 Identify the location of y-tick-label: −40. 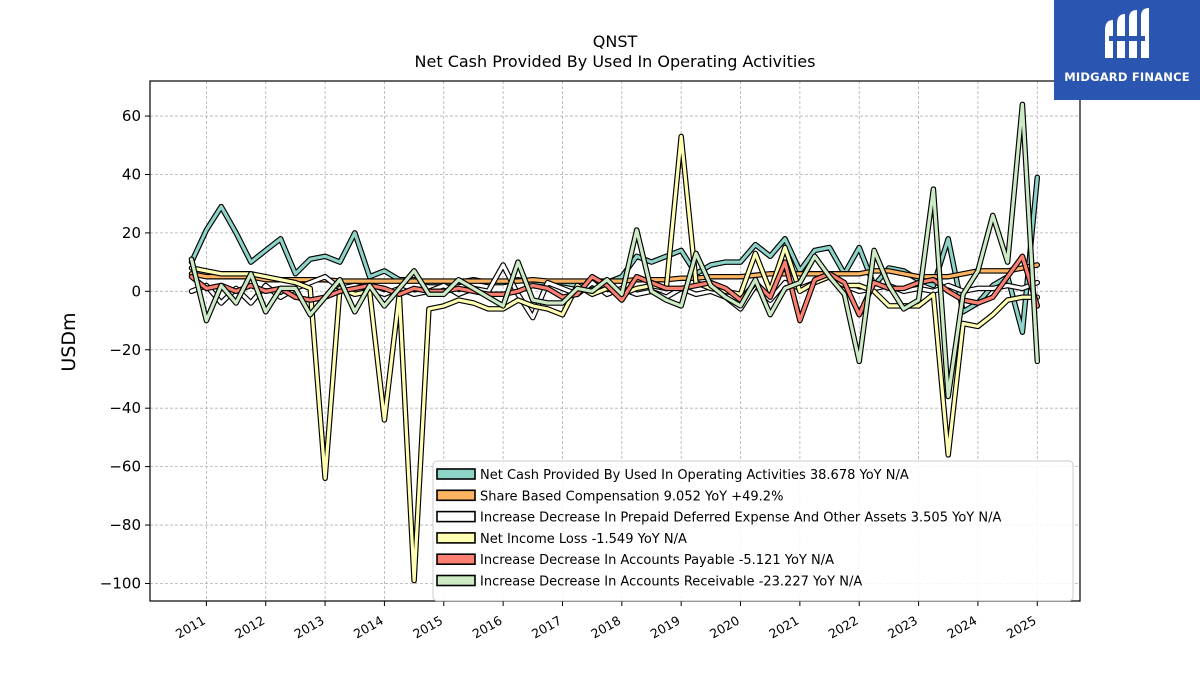
(125, 408).